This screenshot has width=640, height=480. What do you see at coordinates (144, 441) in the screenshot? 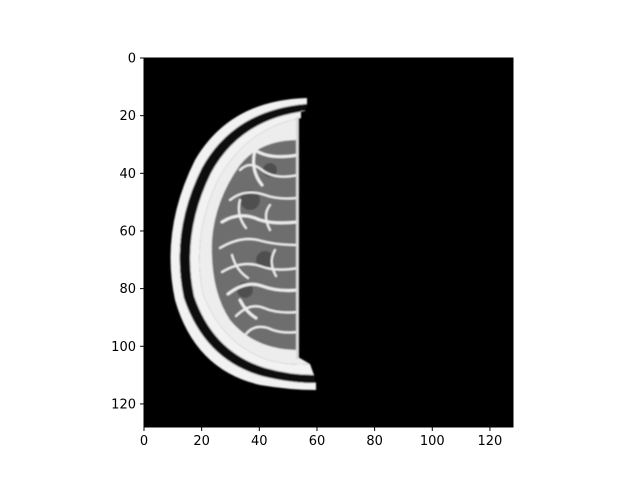
I see `x-tick-label: 0` at bounding box center [144, 441].